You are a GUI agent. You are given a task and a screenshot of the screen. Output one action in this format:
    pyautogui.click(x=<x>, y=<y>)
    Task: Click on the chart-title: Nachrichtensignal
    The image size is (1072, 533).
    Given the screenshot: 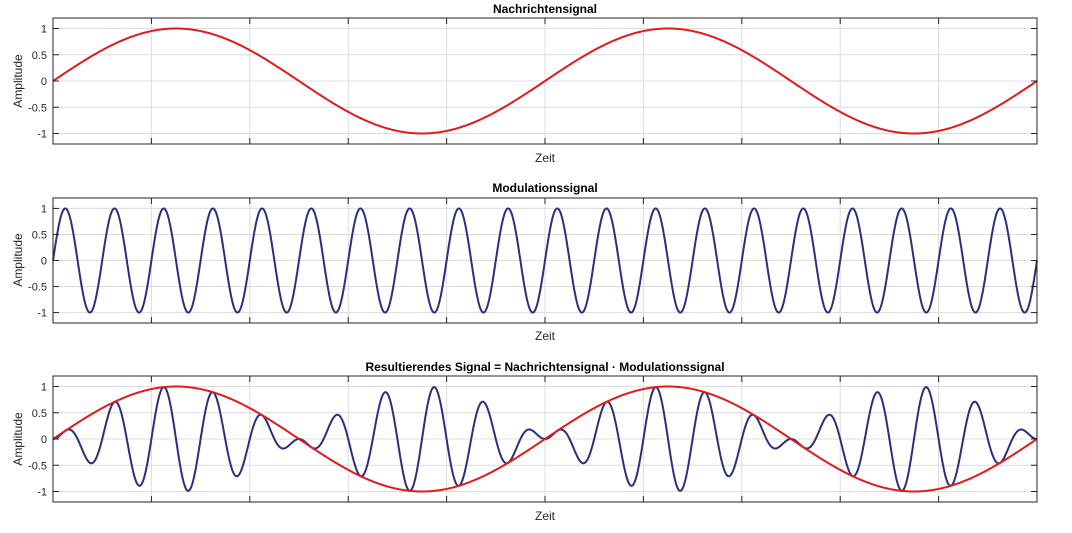 What is the action you would take?
    pyautogui.click(x=545, y=9)
    